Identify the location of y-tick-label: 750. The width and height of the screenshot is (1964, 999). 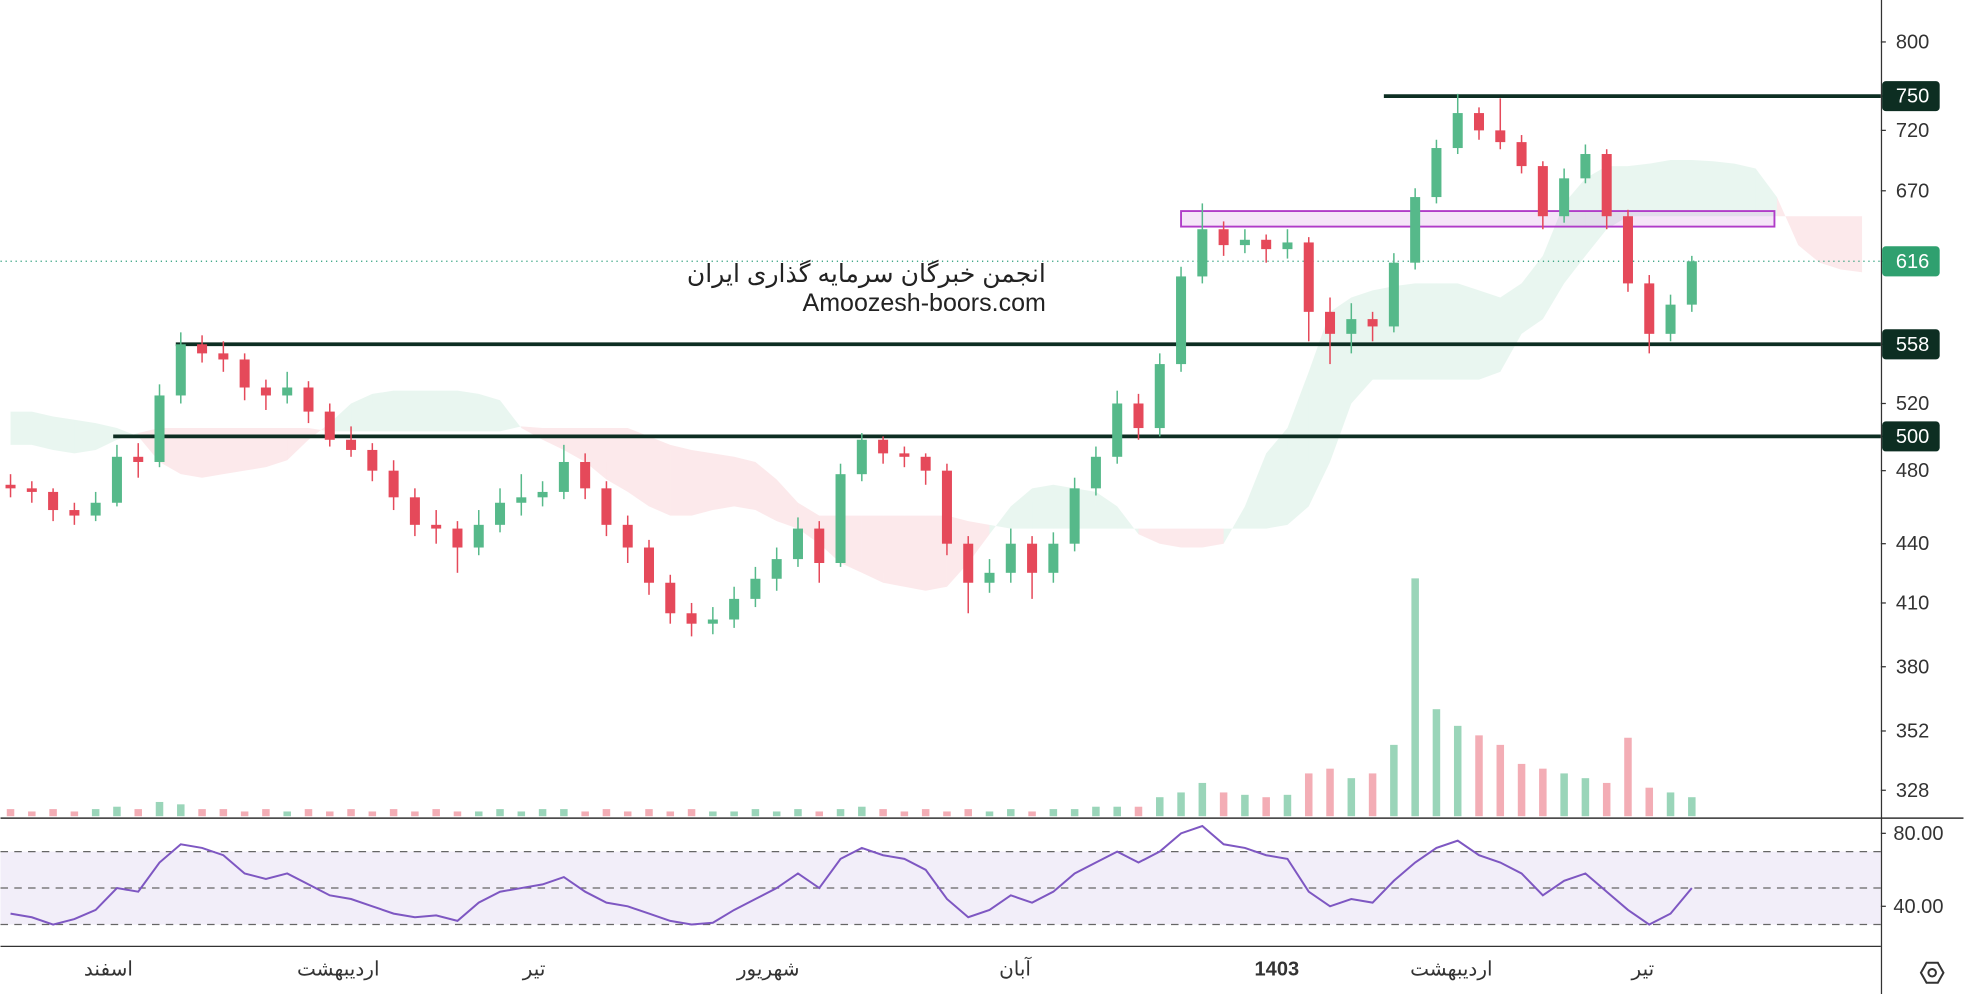
(1912, 97).